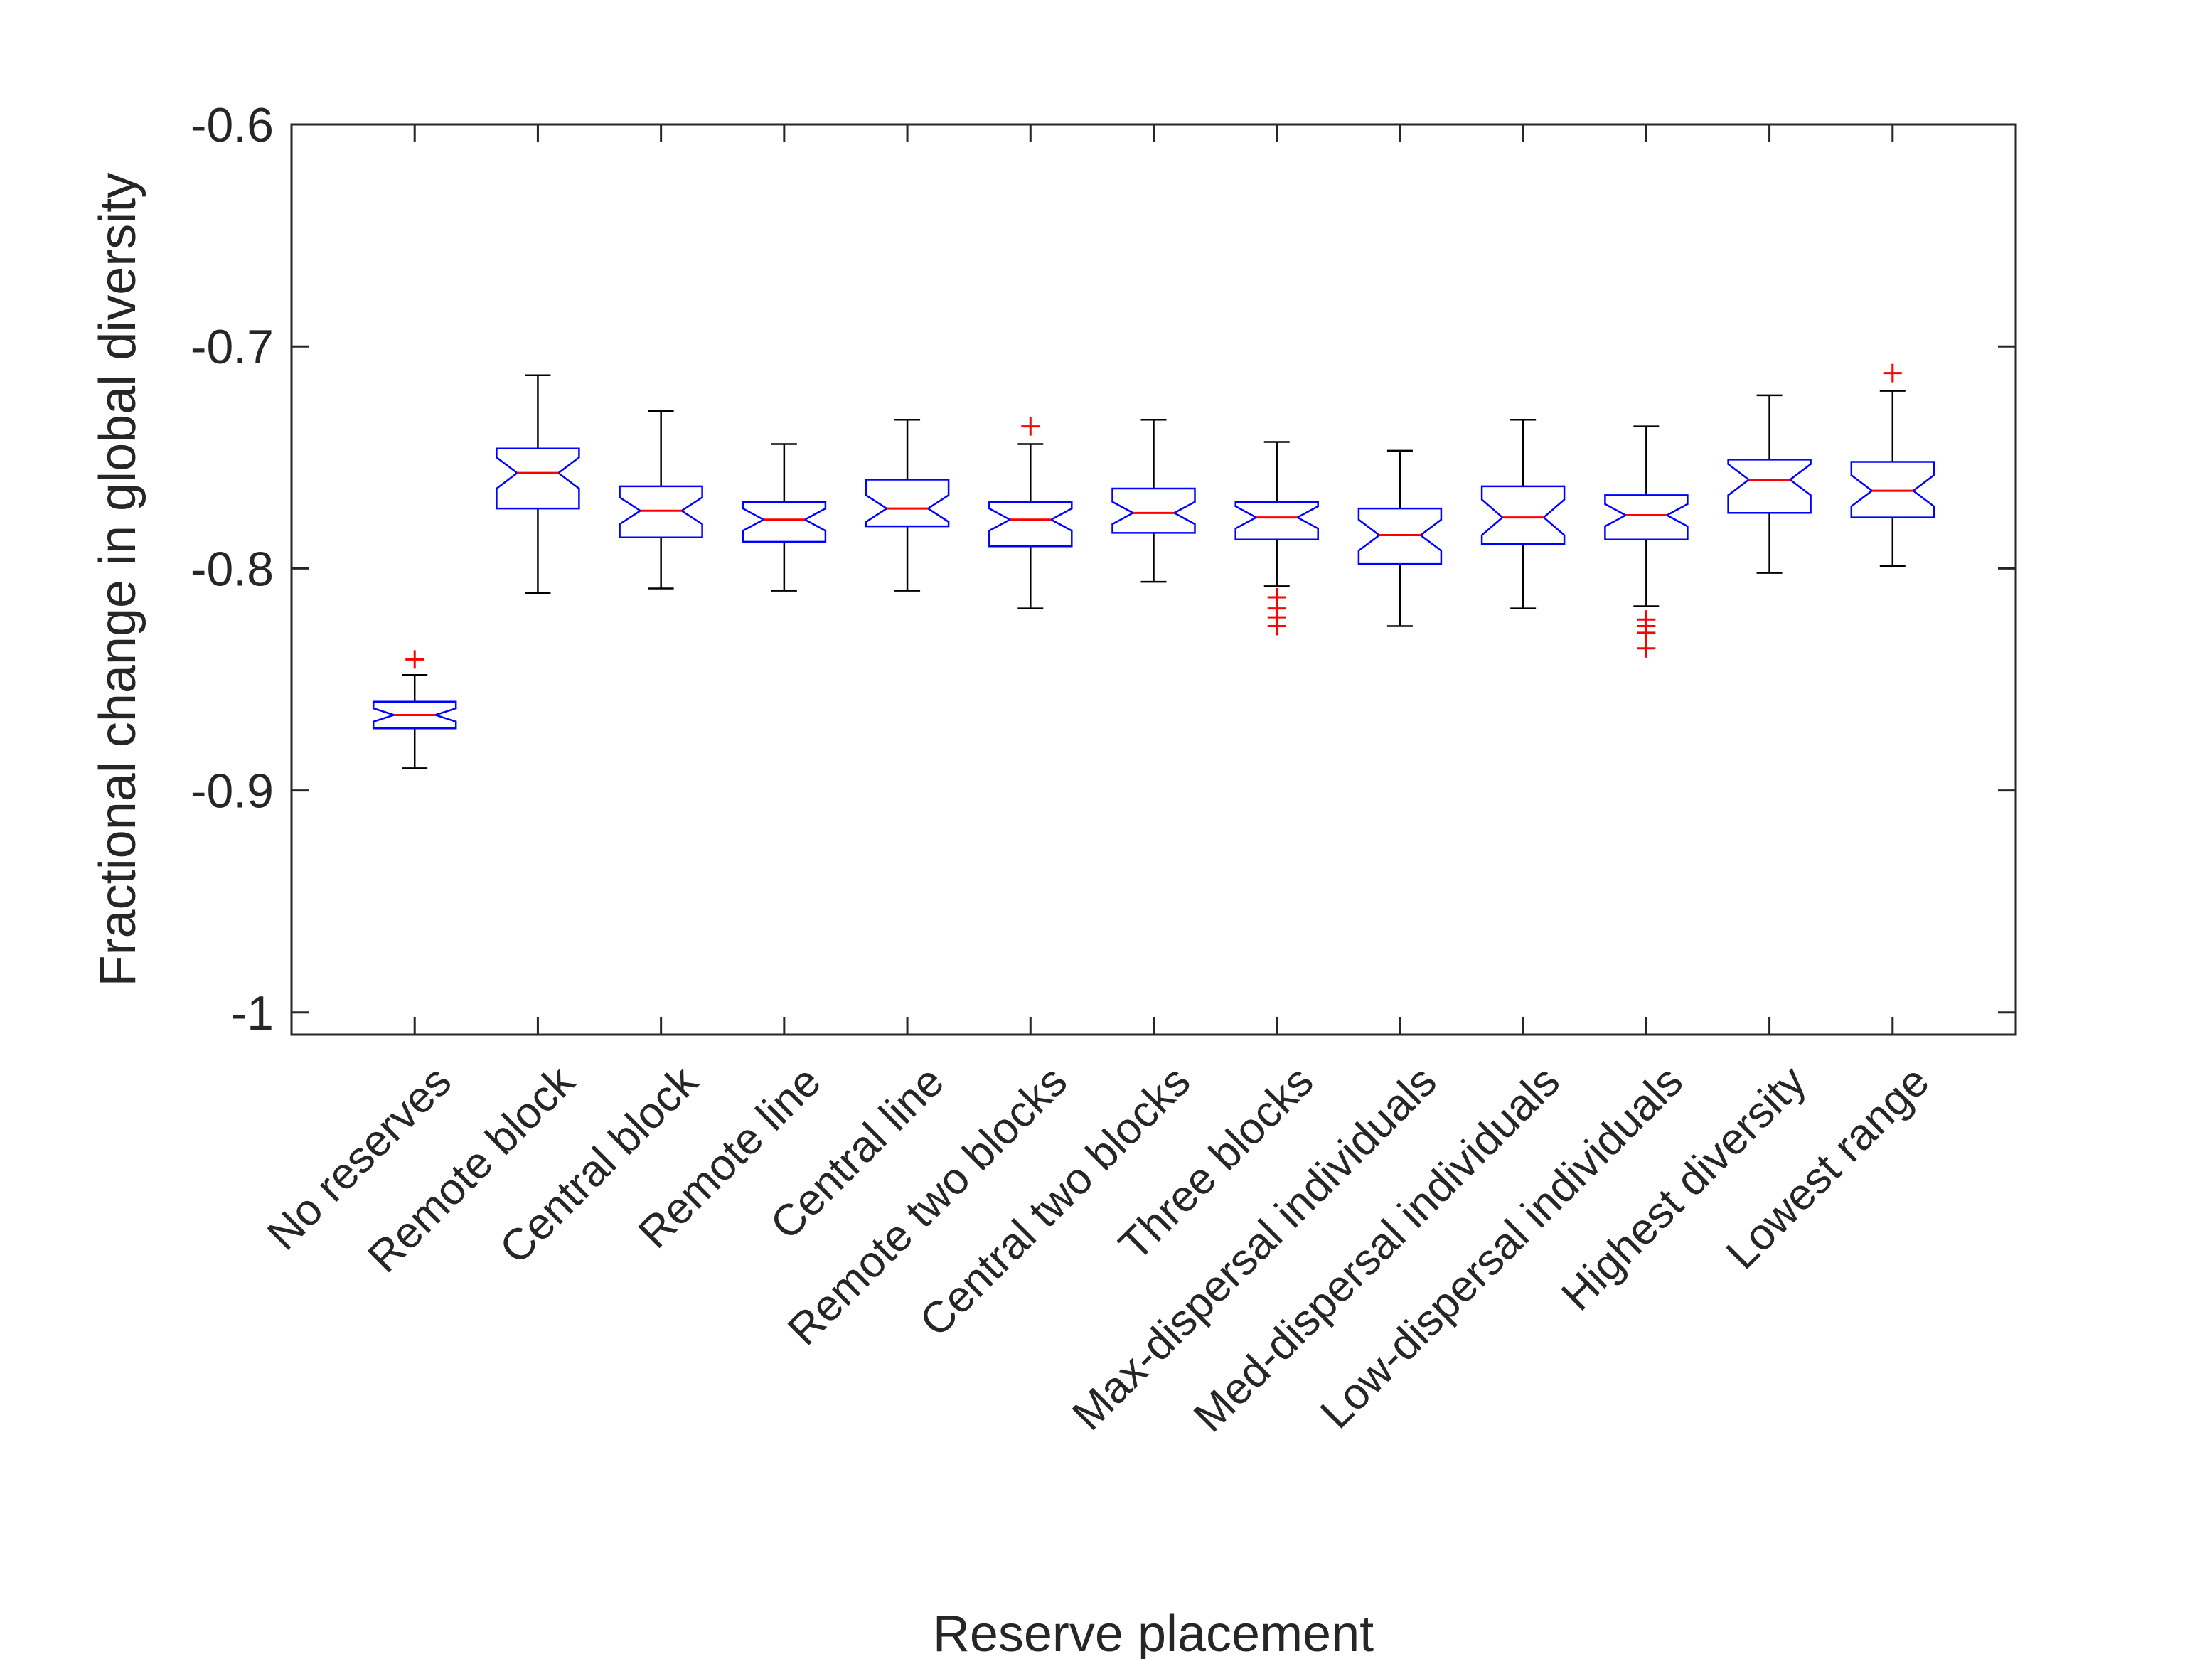  Describe the element at coordinates (252, 1013) in the screenshot. I see `y-tick-label: -1` at that location.